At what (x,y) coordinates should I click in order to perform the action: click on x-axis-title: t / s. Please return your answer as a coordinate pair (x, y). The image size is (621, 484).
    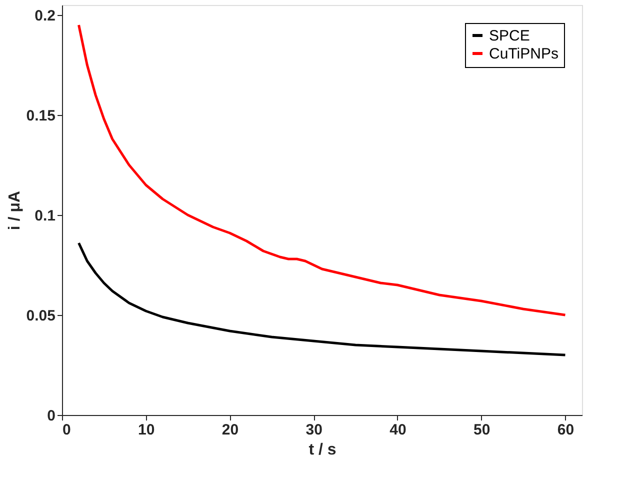
    Looking at the image, I should click on (322, 450).